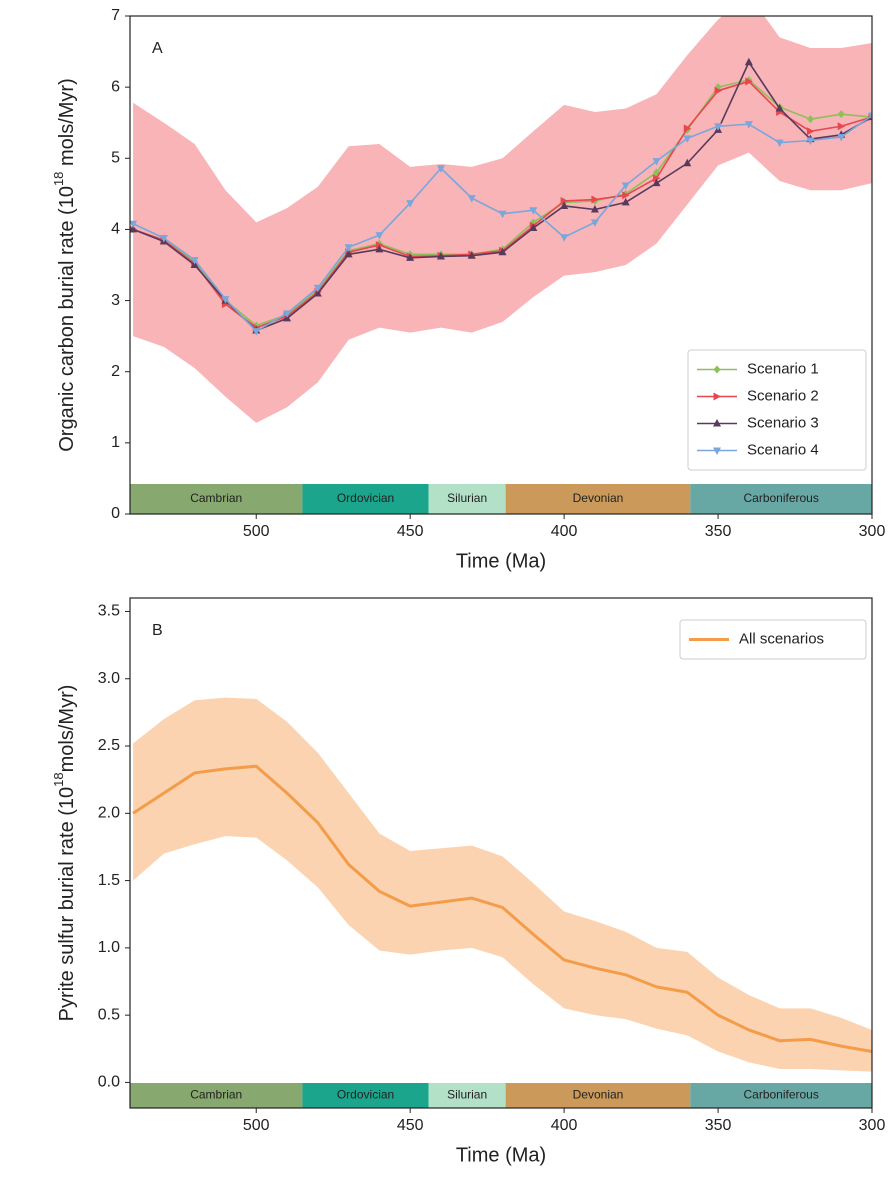 The width and height of the screenshot is (896, 1198). I want to click on y-axis-label-part: Organic carbon burial rate (10, so click(67, 319).